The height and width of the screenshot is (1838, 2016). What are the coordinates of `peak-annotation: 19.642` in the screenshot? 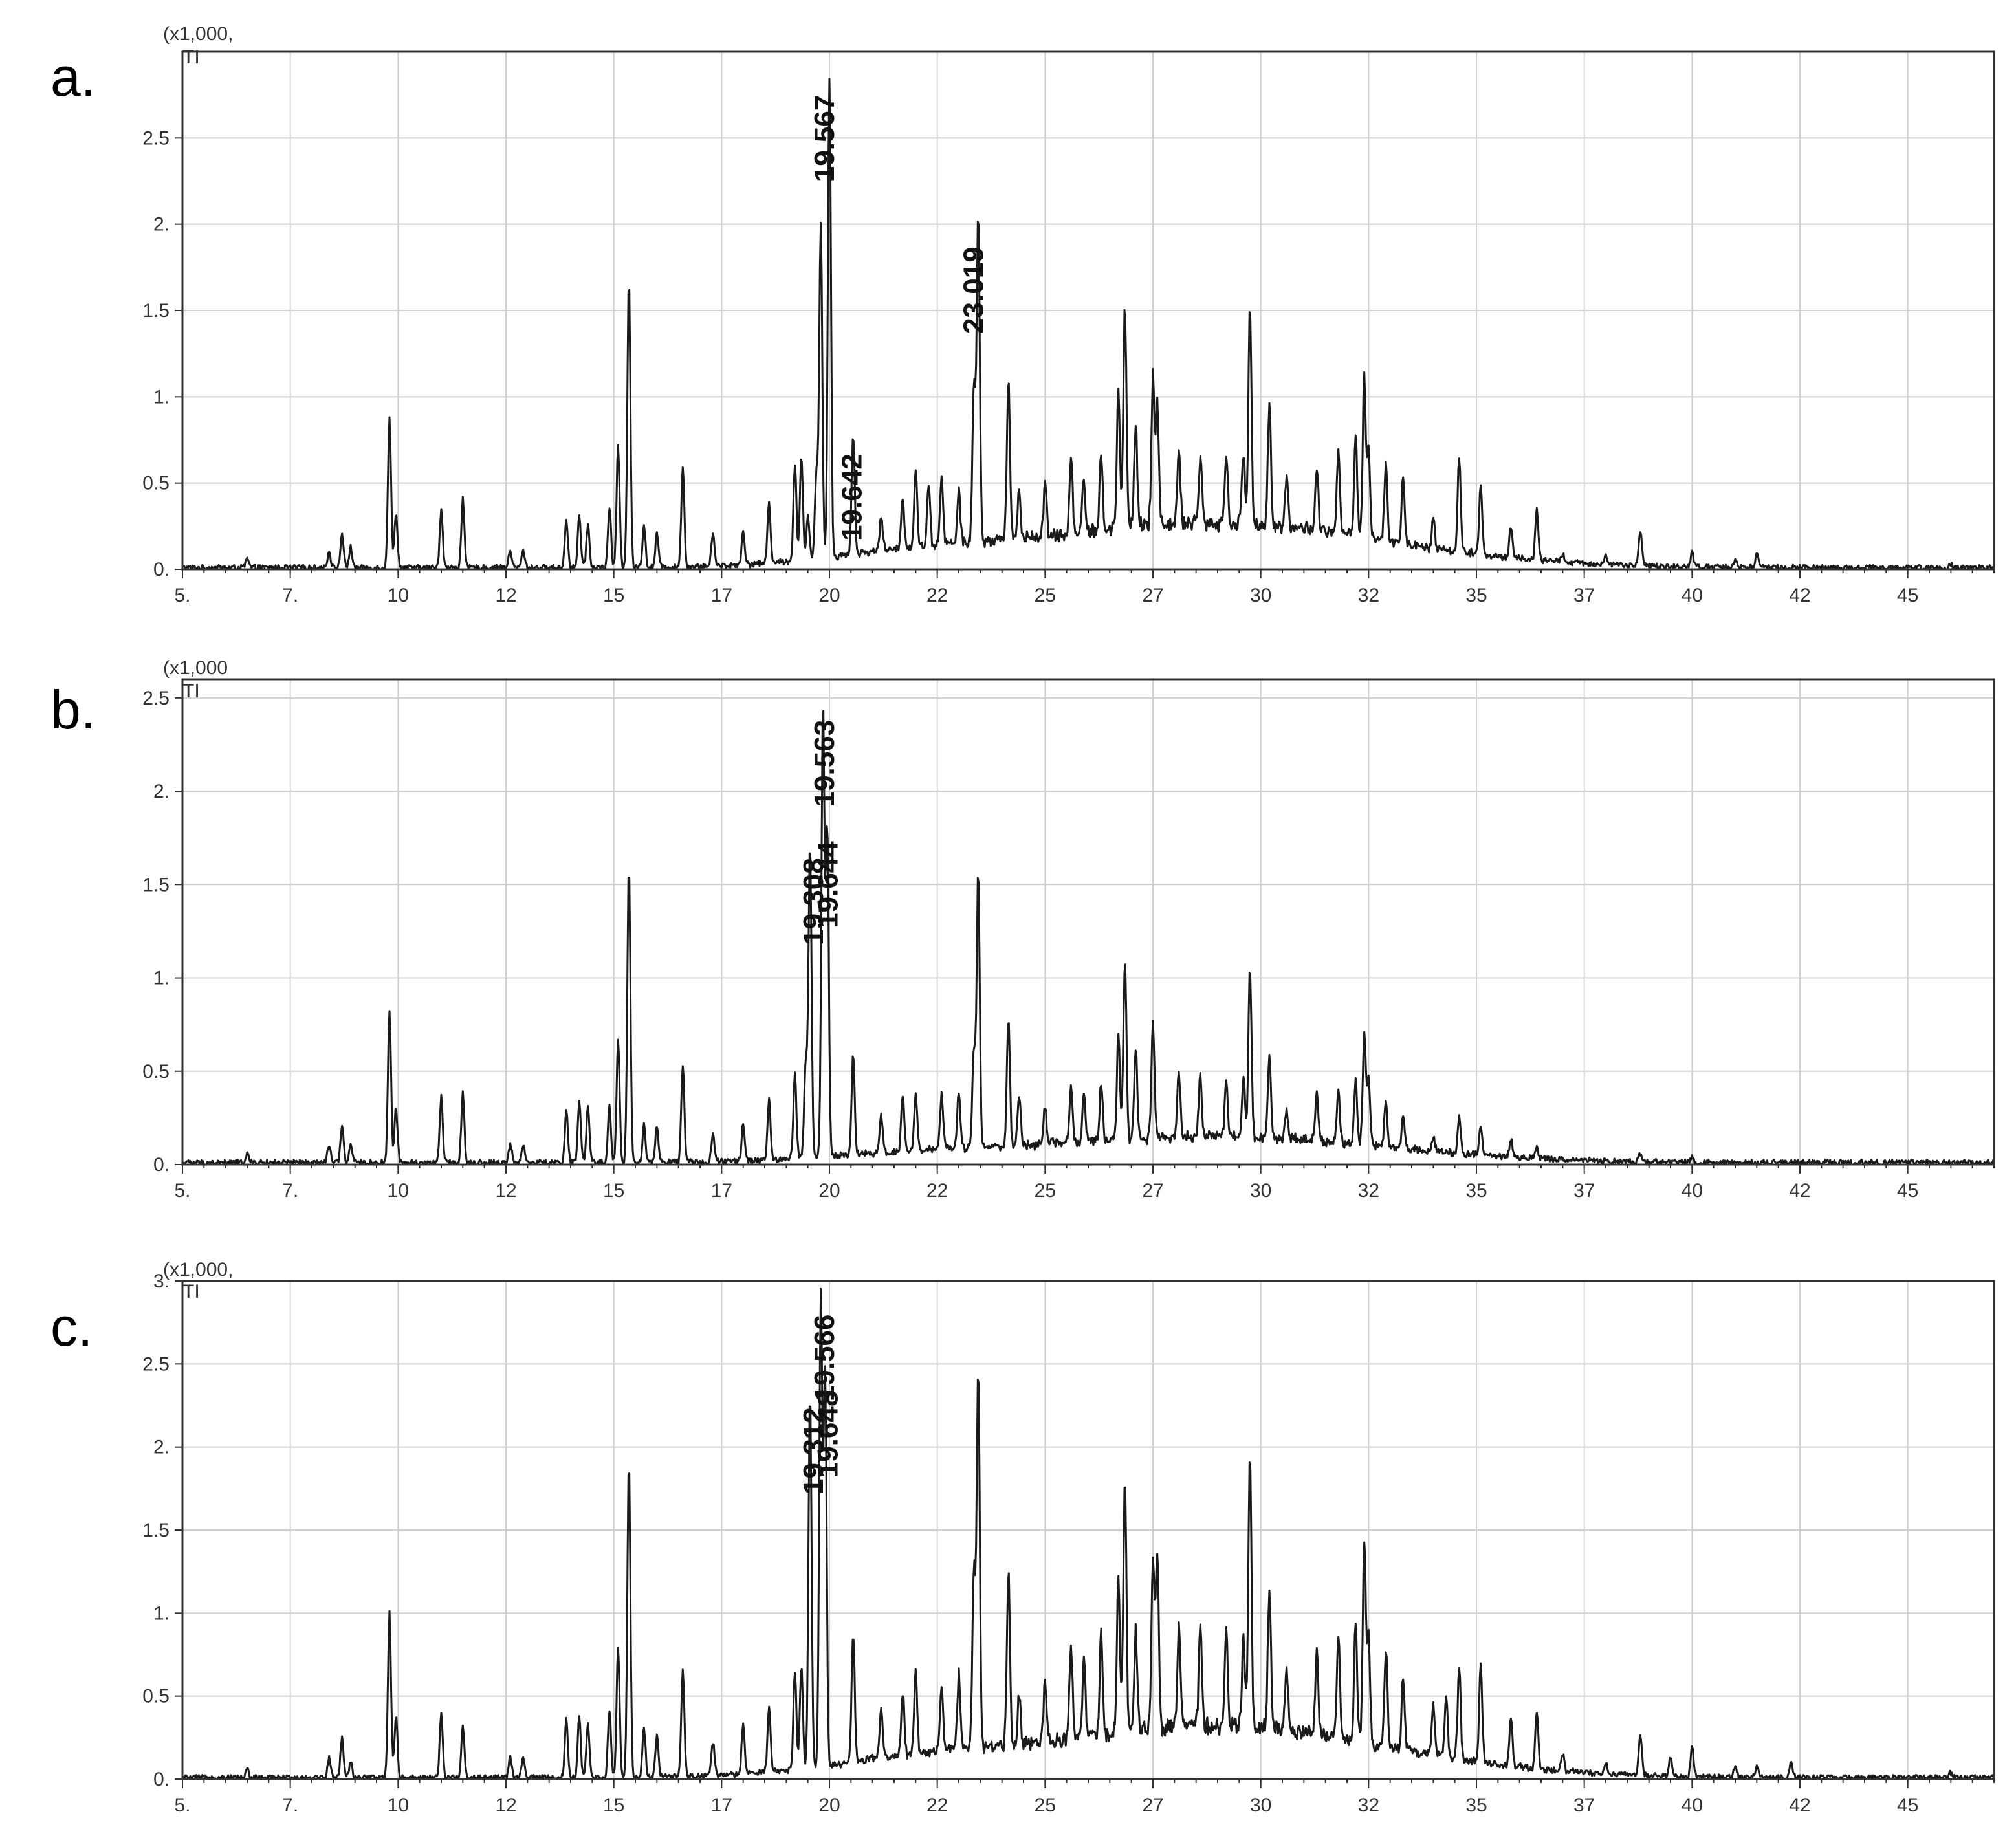 It's located at (852, 497).